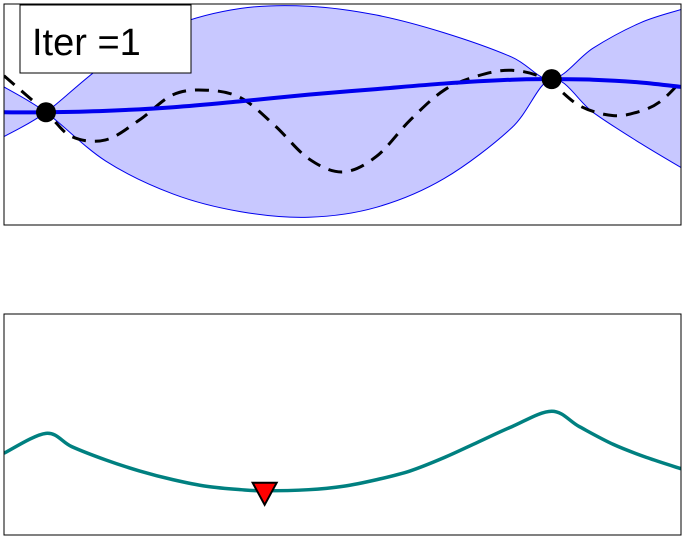 The height and width of the screenshot is (540, 684). I want to click on next-point-marker, so click(264, 494).